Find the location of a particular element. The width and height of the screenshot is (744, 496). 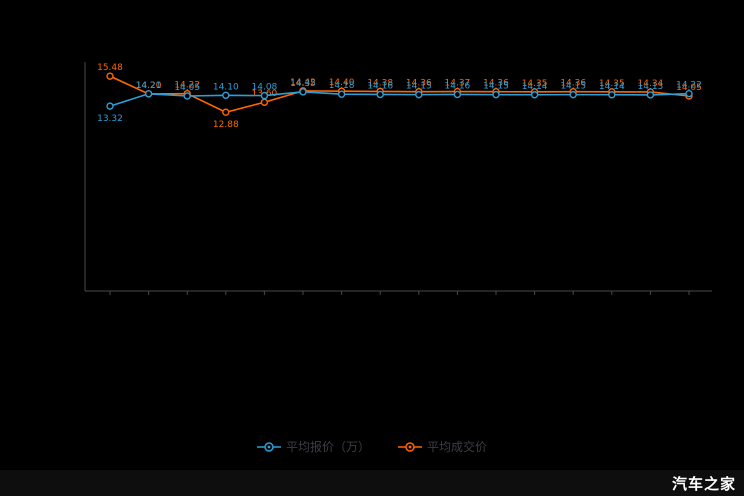

svg-text: 14.08 is located at coordinates (265, 88).